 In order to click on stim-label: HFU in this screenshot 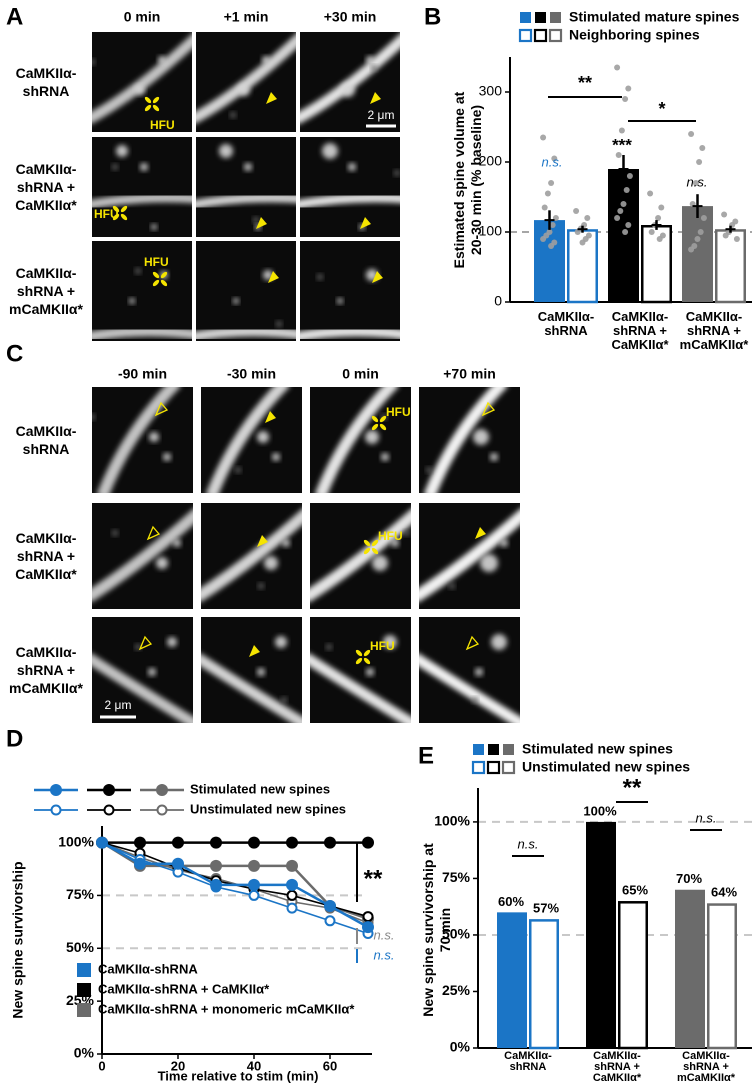, I will do `click(390, 536)`.